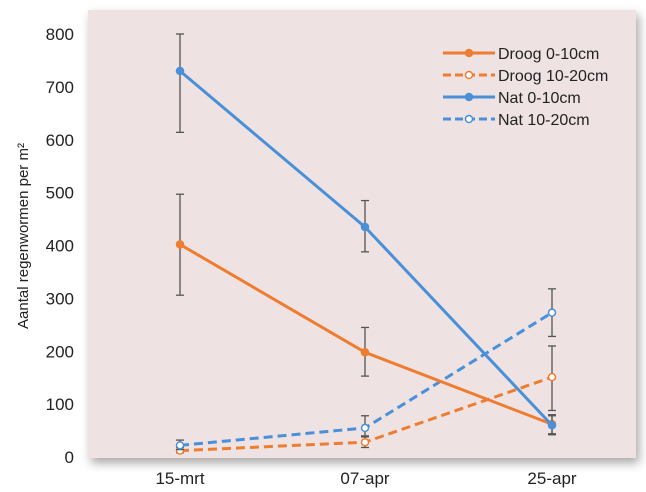 The width and height of the screenshot is (646, 492). Describe the element at coordinates (60, 34) in the screenshot. I see `y-tick-label: 800` at that location.